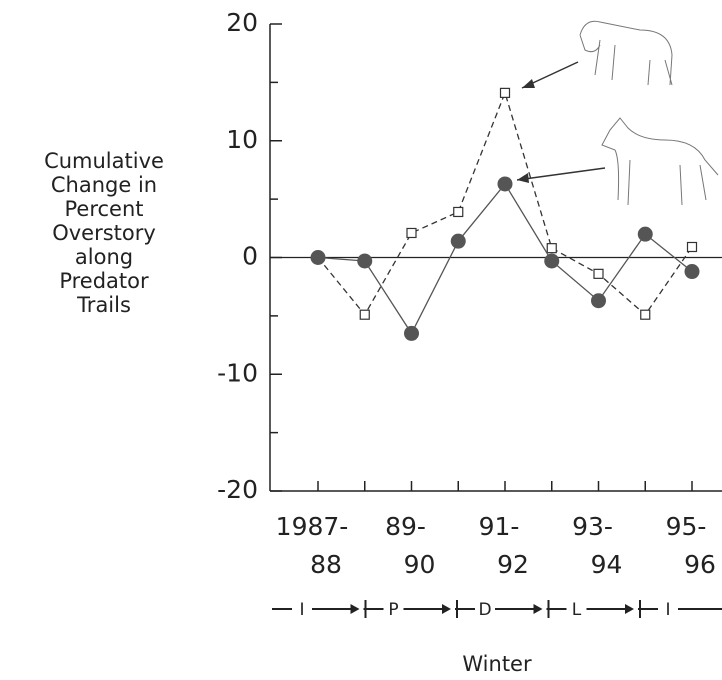 This screenshot has height=680, width=722. I want to click on pointer-arrow, so click(561, 174).